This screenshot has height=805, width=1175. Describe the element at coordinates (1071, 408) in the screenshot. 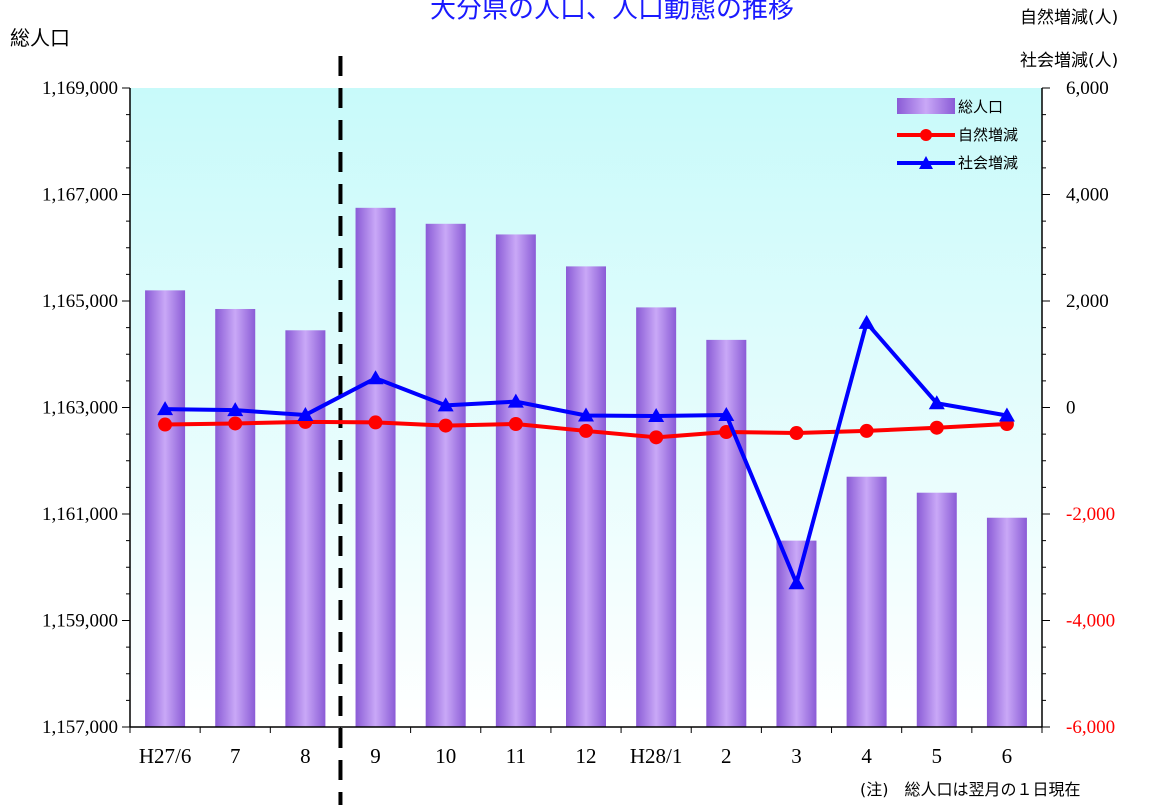

I see `right-tick-label: 0` at that location.